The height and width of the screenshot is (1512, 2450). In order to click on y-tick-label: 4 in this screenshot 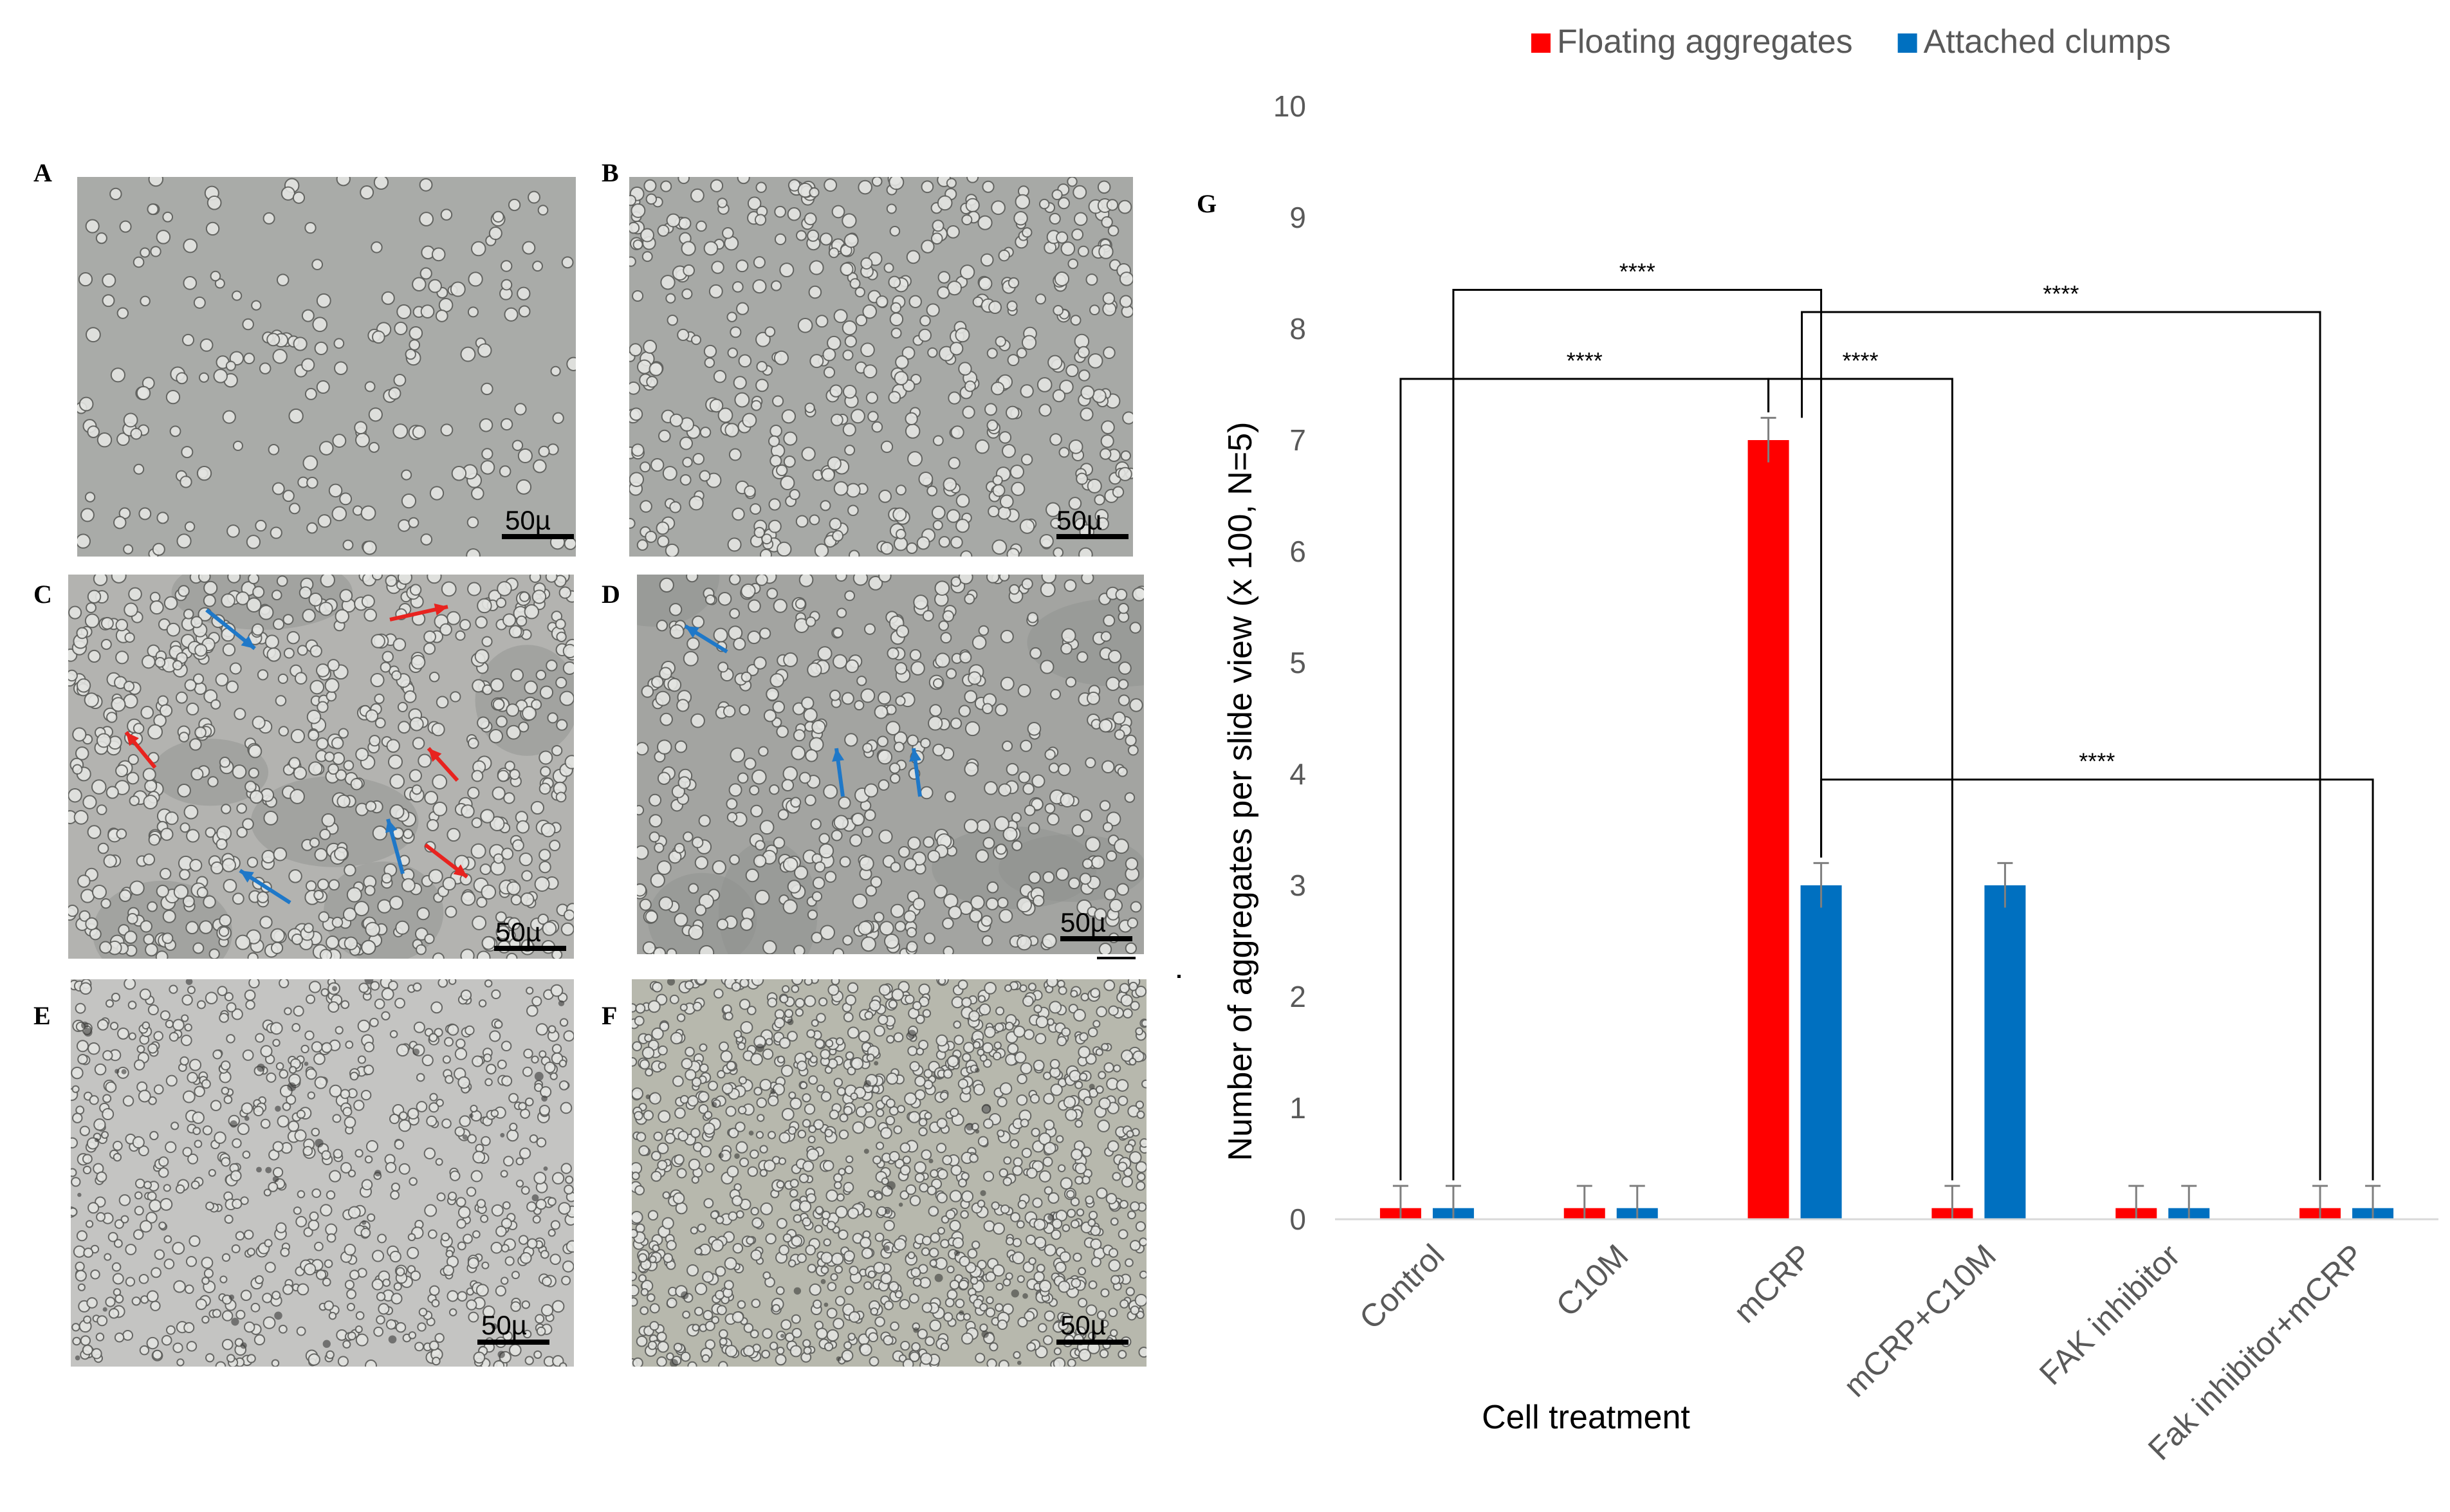, I will do `click(1297, 774)`.